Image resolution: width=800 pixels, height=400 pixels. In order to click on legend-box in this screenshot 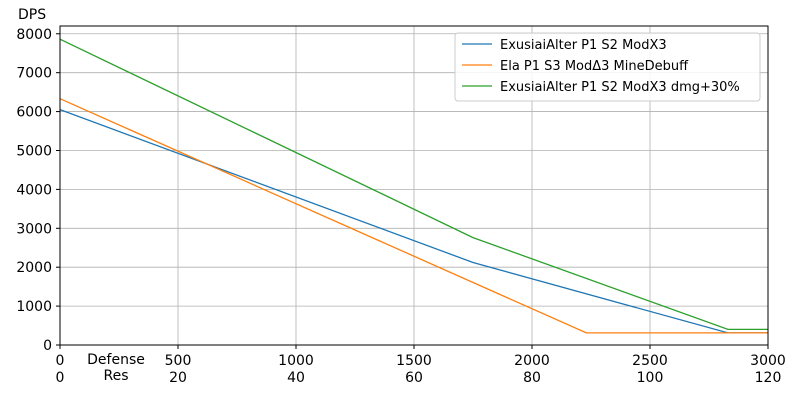, I will do `click(607, 67)`.